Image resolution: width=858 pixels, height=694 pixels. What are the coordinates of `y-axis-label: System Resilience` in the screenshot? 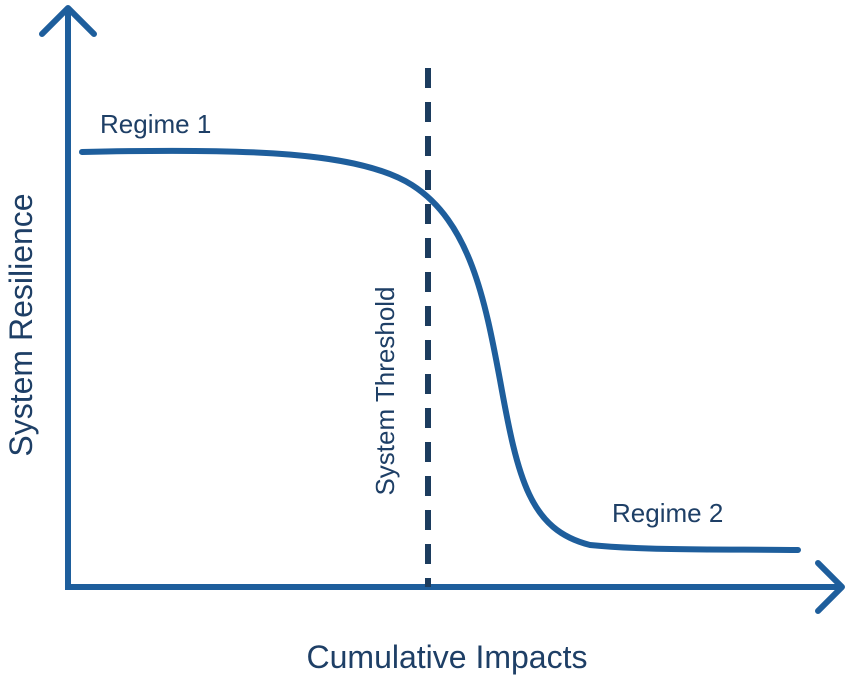 It's located at (21, 324).